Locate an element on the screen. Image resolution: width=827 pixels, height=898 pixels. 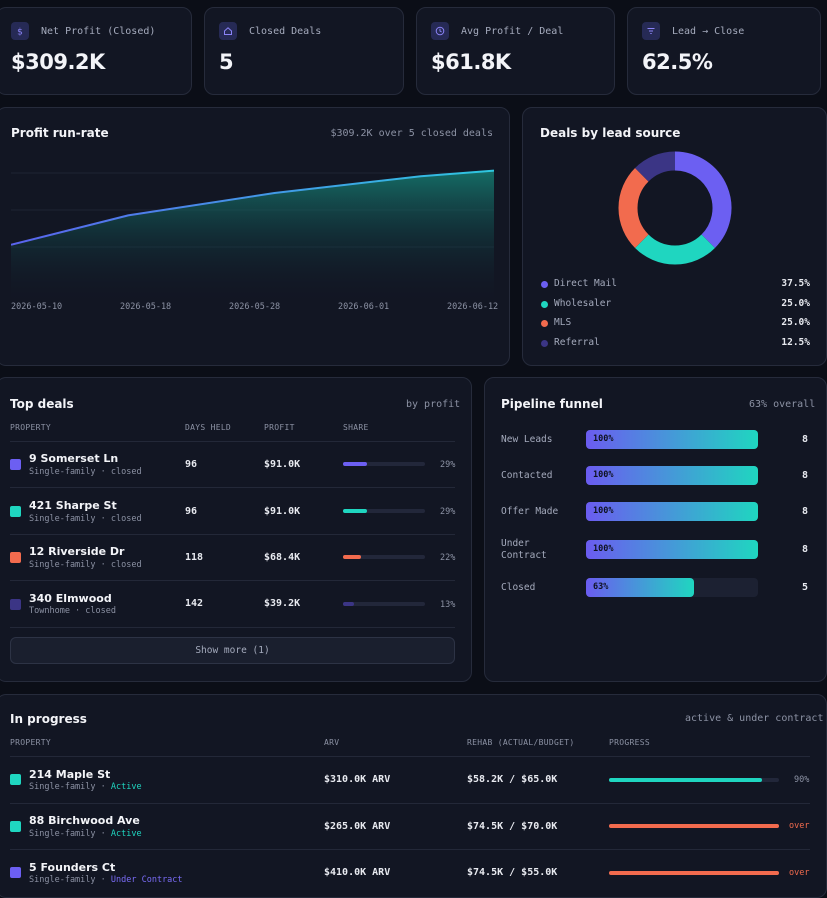
legend-value: 12.5% is located at coordinates (795, 342).